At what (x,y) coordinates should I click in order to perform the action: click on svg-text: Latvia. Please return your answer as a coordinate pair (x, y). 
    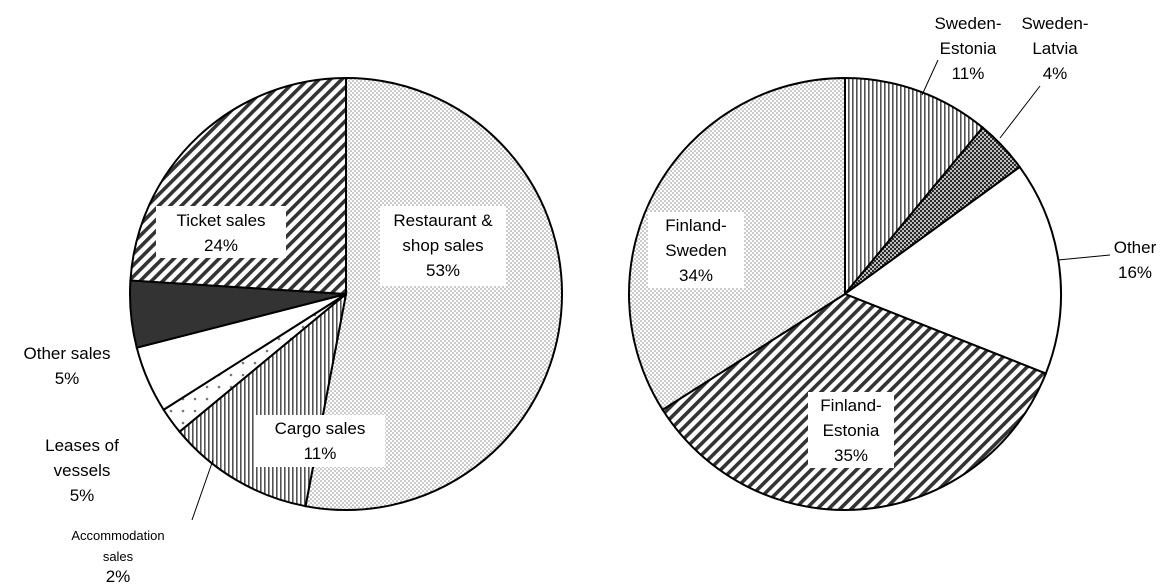
    Looking at the image, I should click on (1055, 48).